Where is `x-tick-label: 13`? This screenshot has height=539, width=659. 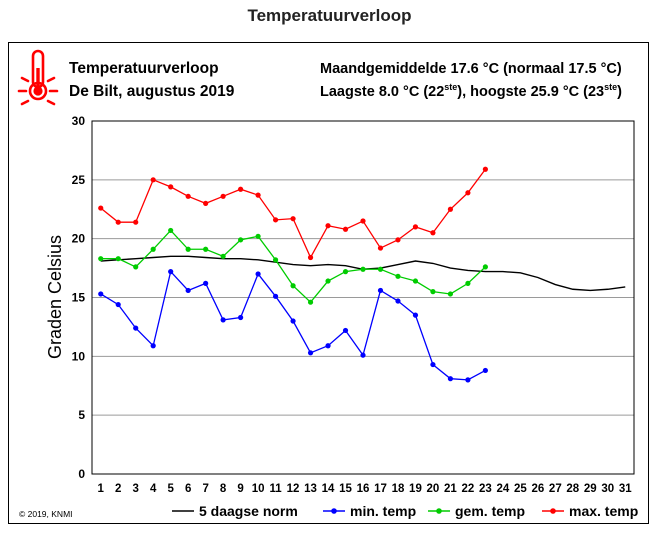 x-tick-label: 13 is located at coordinates (310, 489).